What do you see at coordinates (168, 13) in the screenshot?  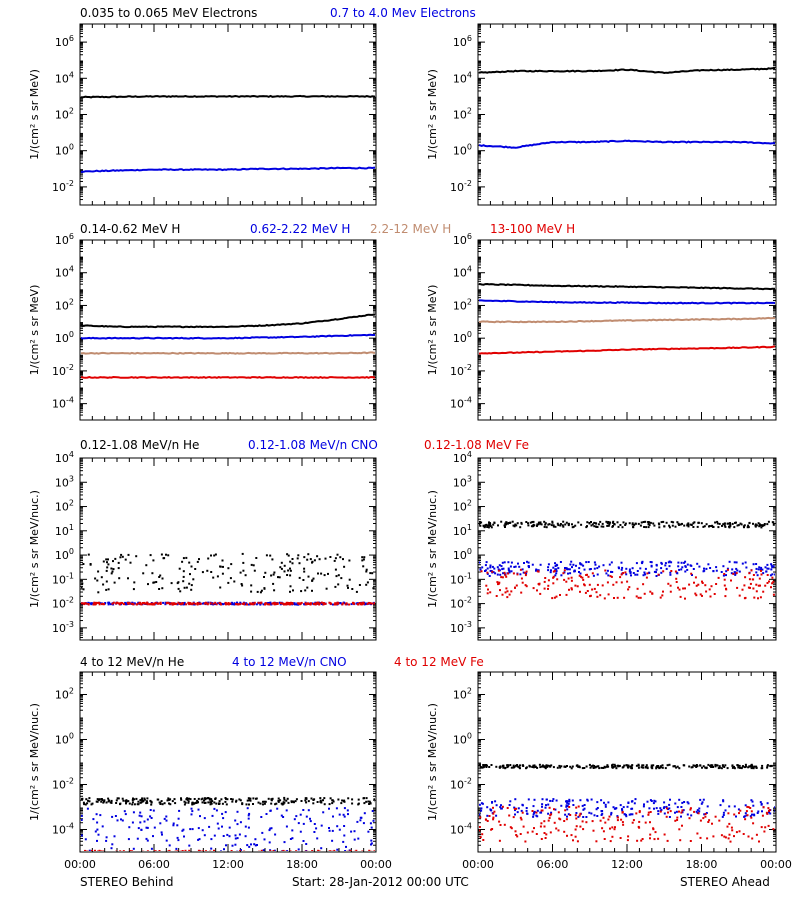 I see `legend-label: 0.035 to 0.065 MeV Electrons` at bounding box center [168, 13].